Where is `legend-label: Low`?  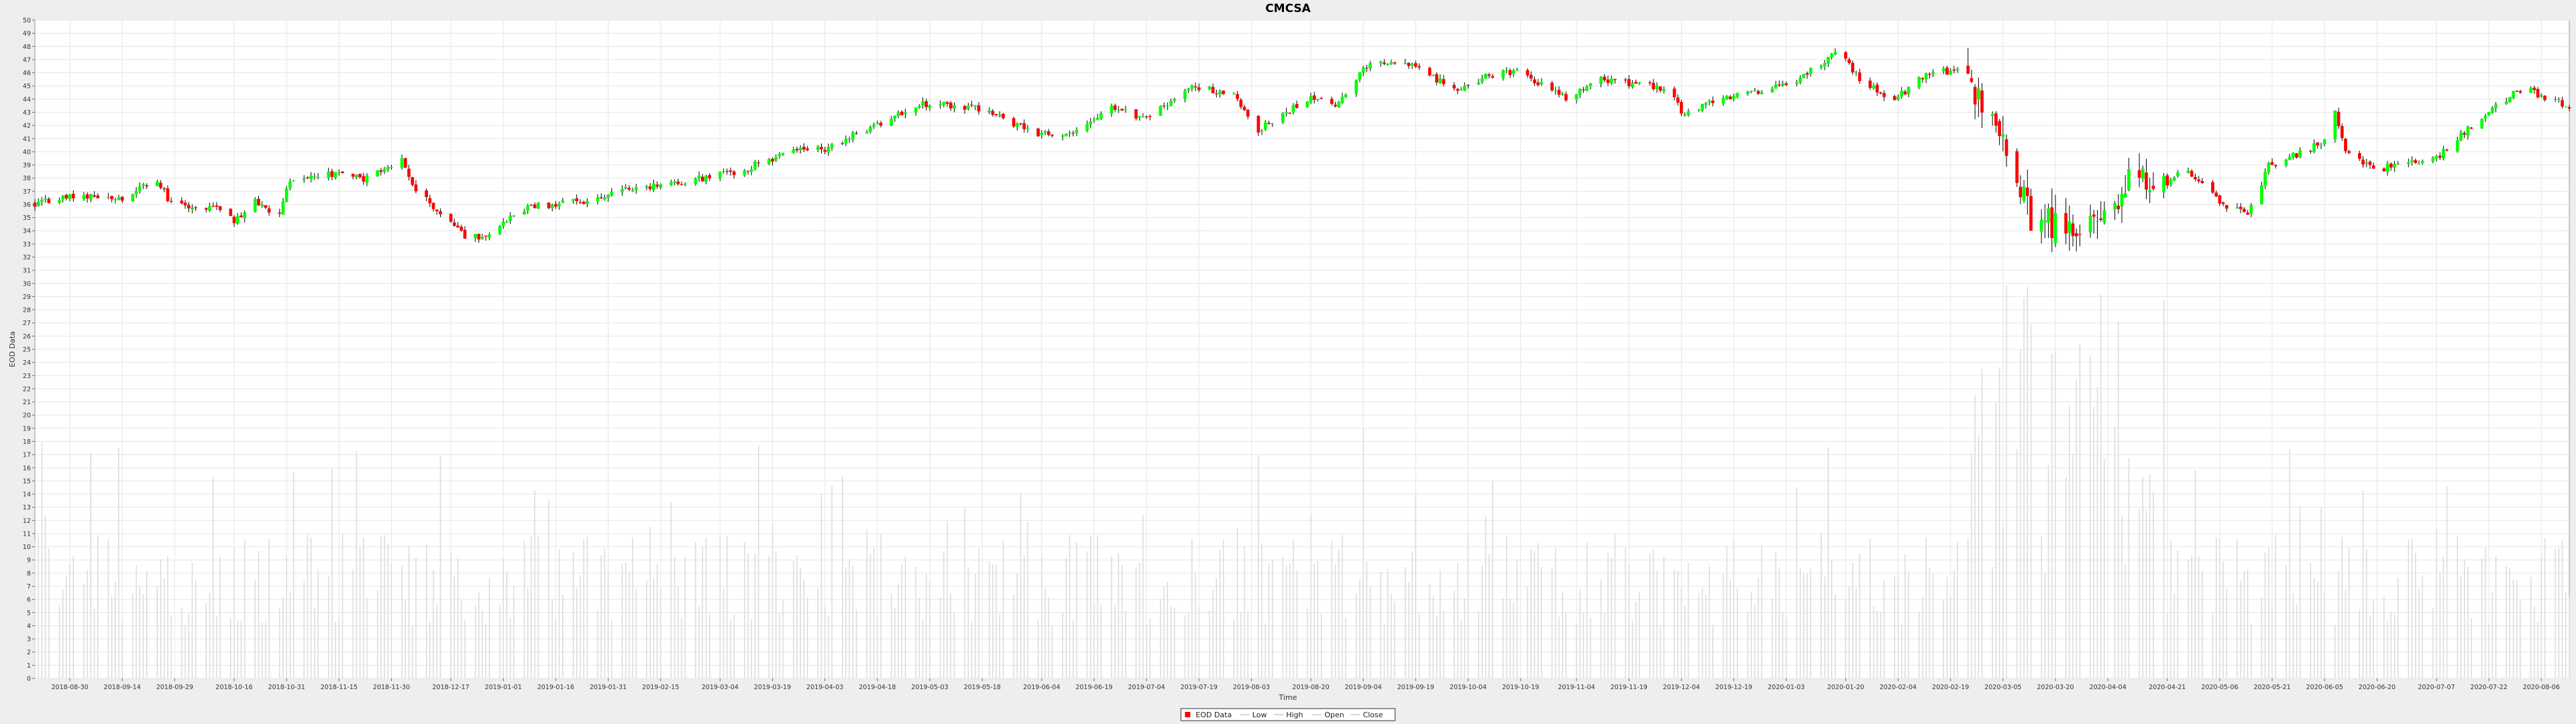
legend-label: Low is located at coordinates (1259, 715).